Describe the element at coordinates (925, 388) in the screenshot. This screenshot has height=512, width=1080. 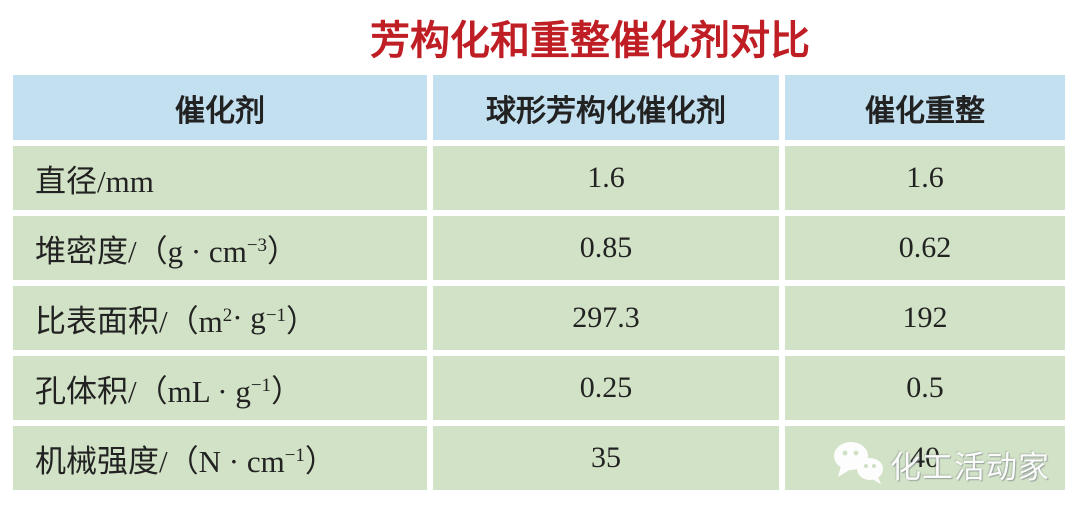
I see `cell-value-r3-c1: 0.5` at that location.